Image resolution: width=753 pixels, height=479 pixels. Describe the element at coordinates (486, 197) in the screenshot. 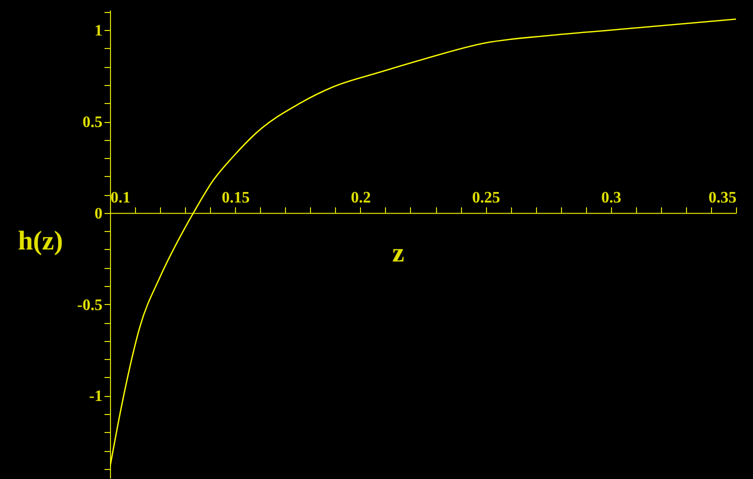

I see `x-tick-label: 0.25` at that location.